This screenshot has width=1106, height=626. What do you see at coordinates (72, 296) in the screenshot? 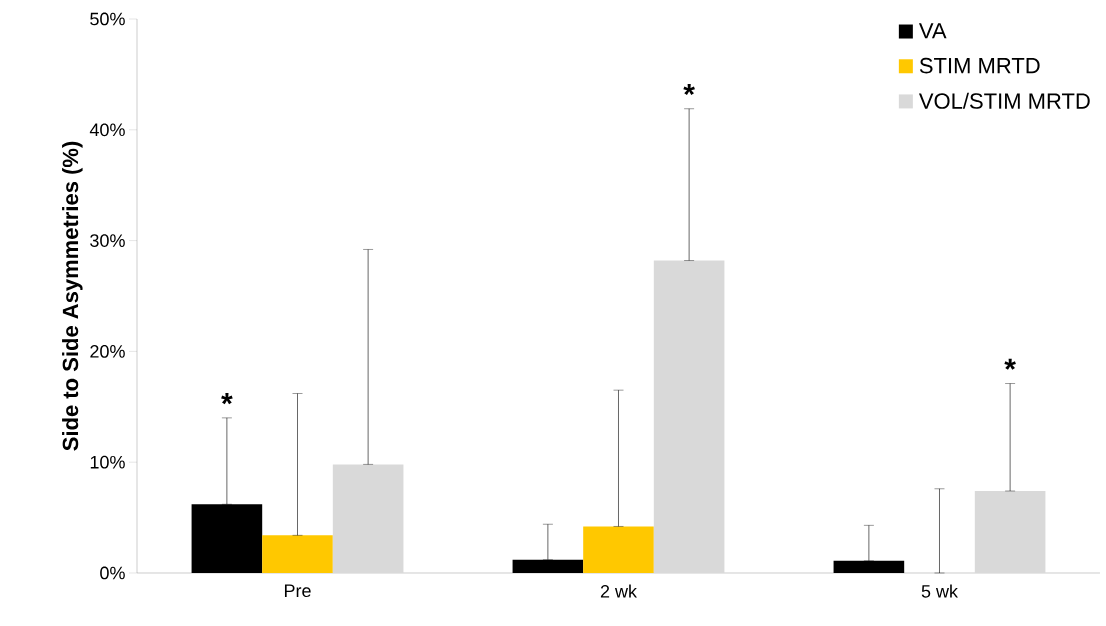
I see `y-axis-title: Side to Side Asymmetries (%)` at bounding box center [72, 296].